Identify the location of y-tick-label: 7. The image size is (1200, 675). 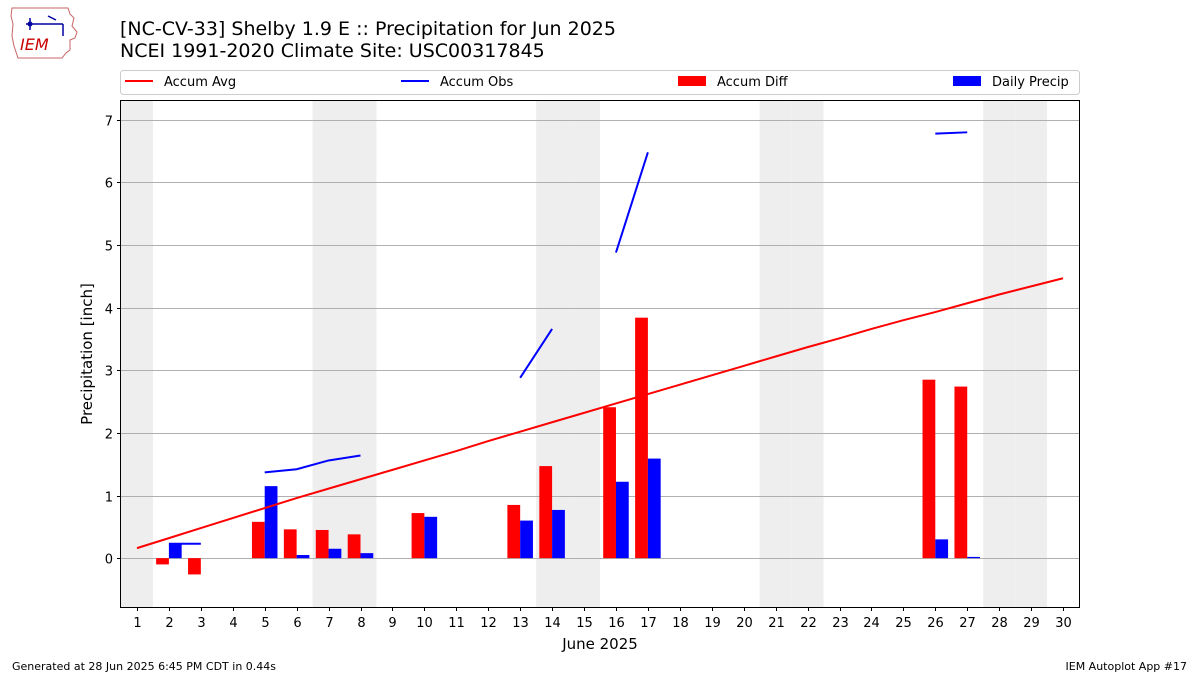
(109, 122).